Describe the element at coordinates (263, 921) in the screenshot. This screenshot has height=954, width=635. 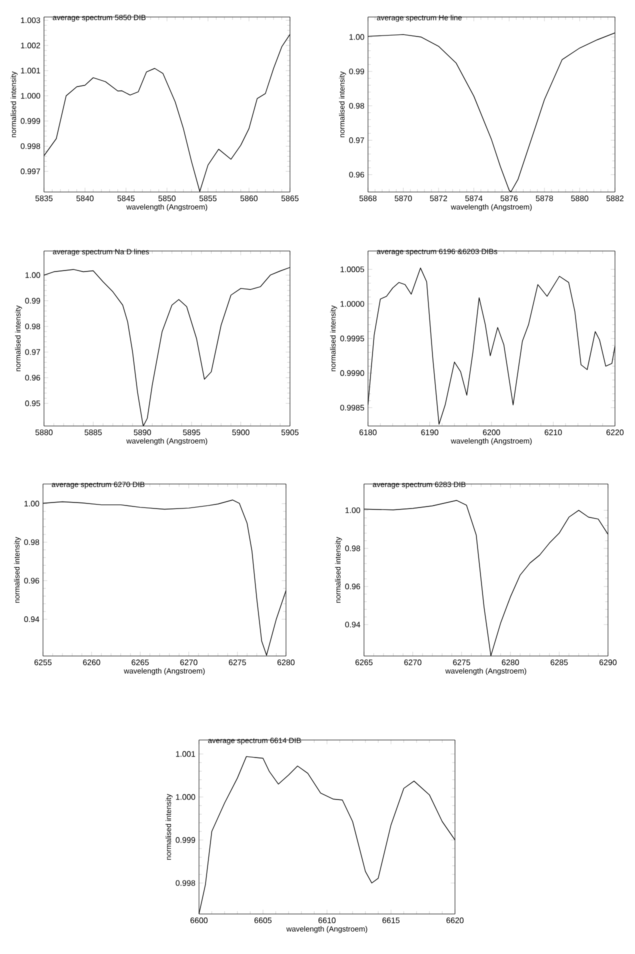
I see `x-tick-label: 6605` at that location.